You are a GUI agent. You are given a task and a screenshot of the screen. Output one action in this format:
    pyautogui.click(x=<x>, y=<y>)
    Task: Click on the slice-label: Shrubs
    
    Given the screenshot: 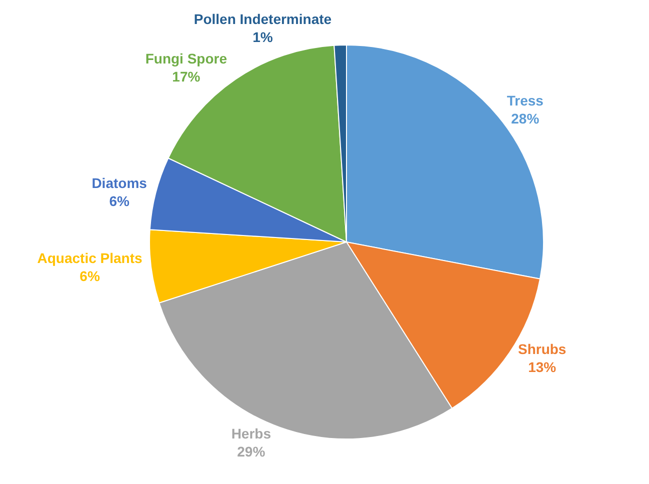 What is the action you would take?
    pyautogui.click(x=542, y=349)
    